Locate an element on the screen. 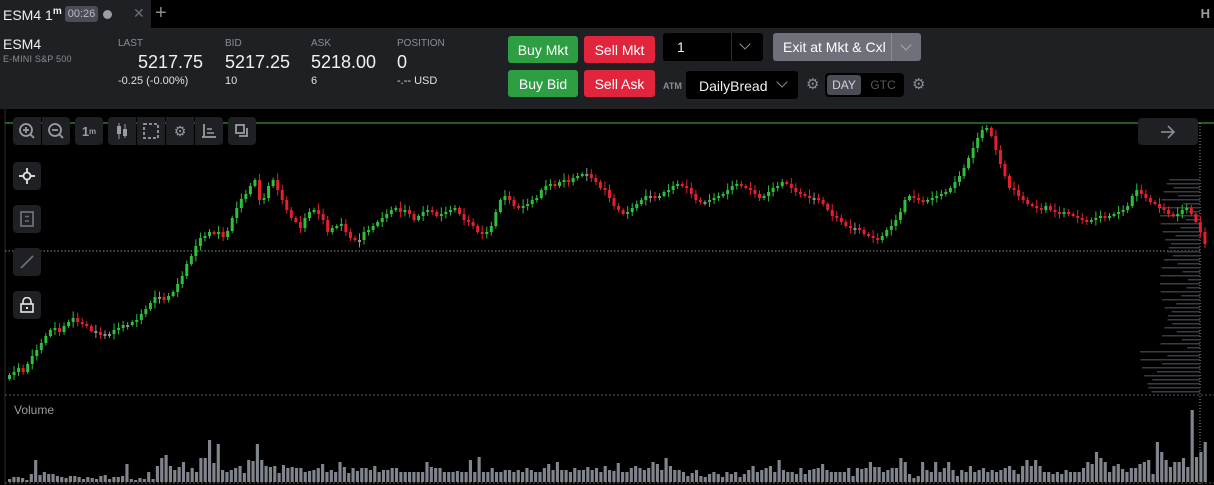 This screenshot has width=1214, height=485. volume-pane-label: Volume is located at coordinates (34, 410).